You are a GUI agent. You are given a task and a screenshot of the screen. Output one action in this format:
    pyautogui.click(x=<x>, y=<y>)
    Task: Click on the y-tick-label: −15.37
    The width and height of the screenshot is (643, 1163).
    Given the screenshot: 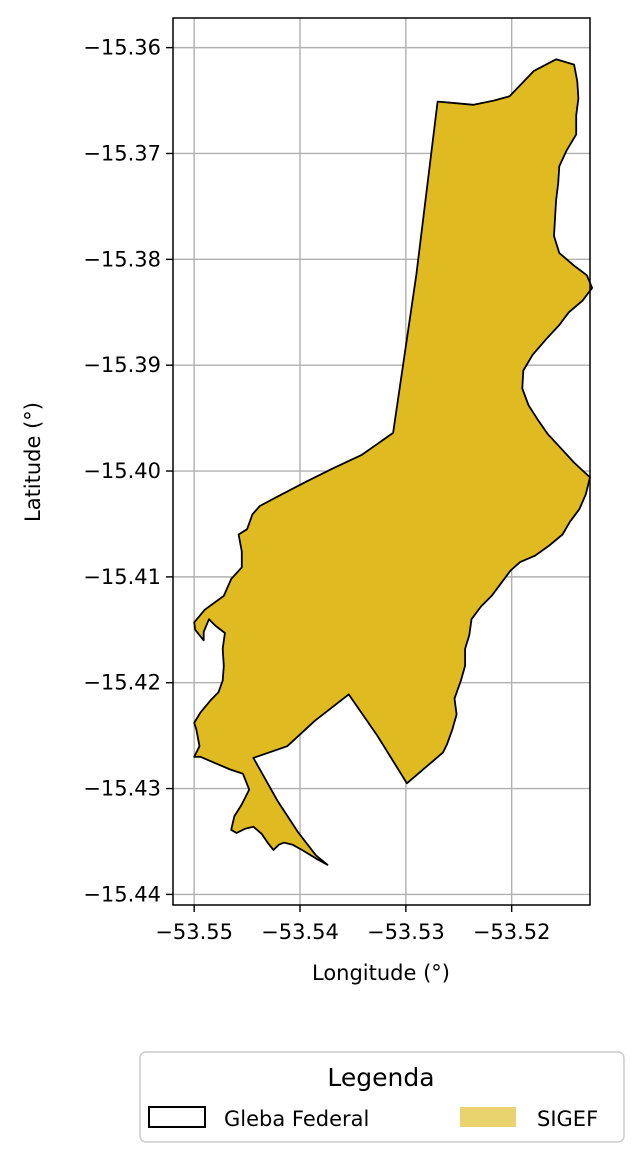 What is the action you would take?
    pyautogui.click(x=122, y=153)
    